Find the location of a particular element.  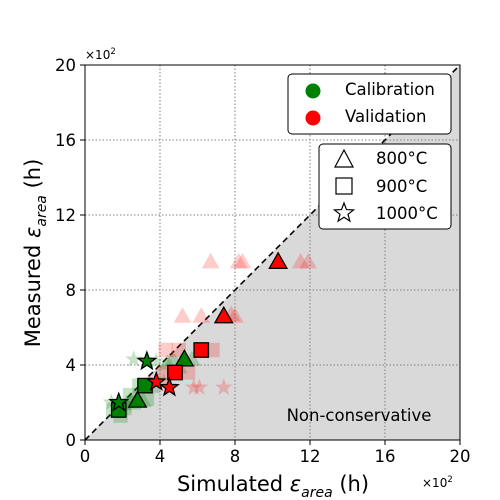

data-points-layer is located at coordinates (198, 334).